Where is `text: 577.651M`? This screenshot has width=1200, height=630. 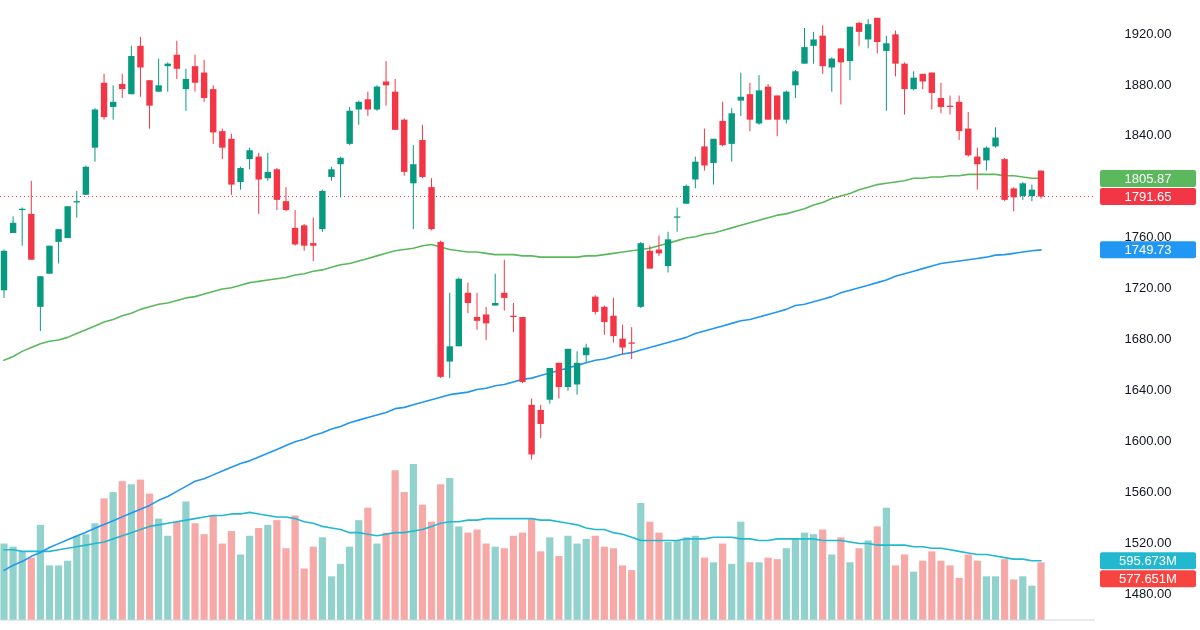 text: 577.651M is located at coordinates (1148, 579).